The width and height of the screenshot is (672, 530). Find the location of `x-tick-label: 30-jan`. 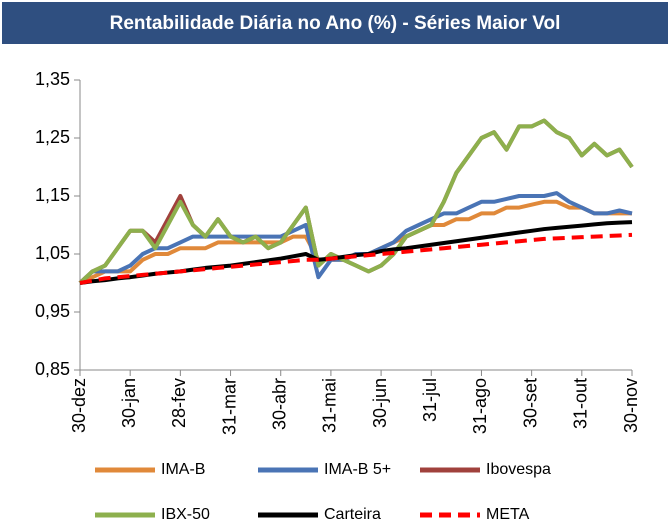

x-tick-label: 30-jan is located at coordinates (129, 403).